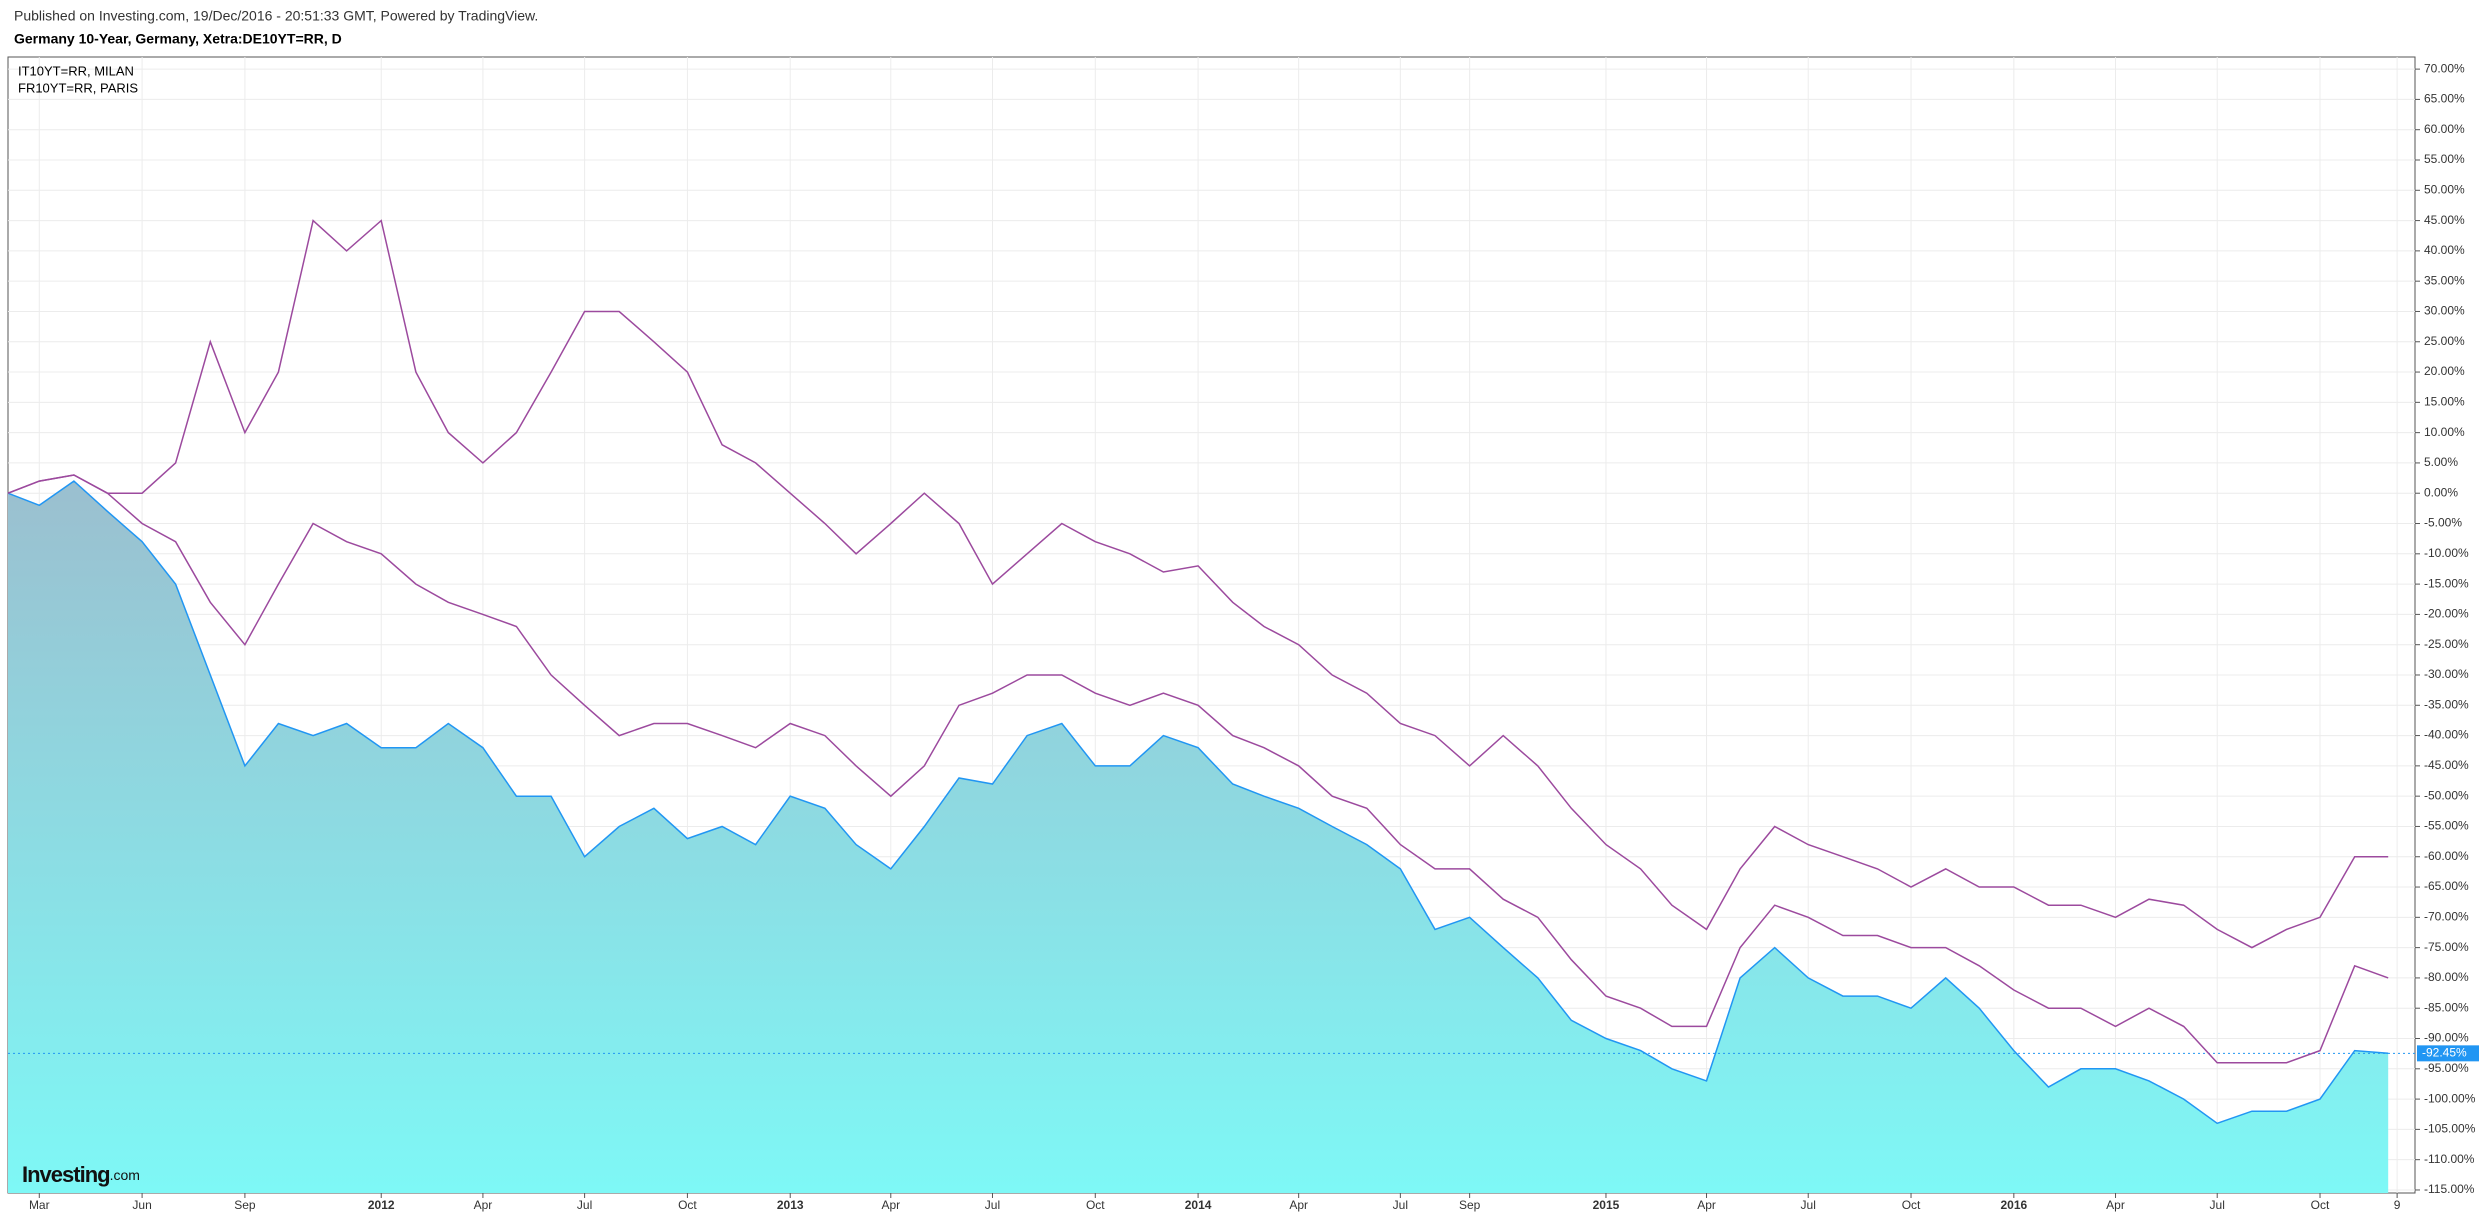  Describe the element at coordinates (2013, 1205) in the screenshot. I see `x-tick-label: 2016` at that location.